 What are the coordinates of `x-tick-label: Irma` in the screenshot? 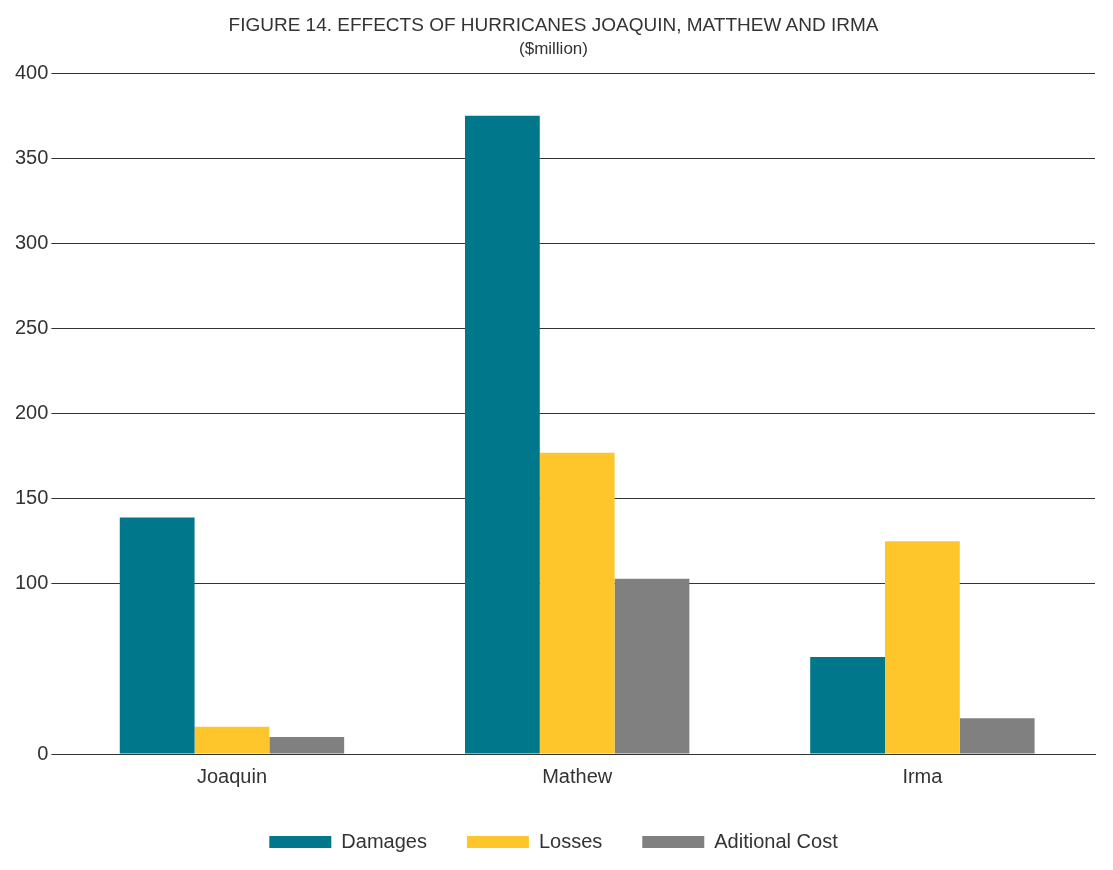 It's located at (923, 775).